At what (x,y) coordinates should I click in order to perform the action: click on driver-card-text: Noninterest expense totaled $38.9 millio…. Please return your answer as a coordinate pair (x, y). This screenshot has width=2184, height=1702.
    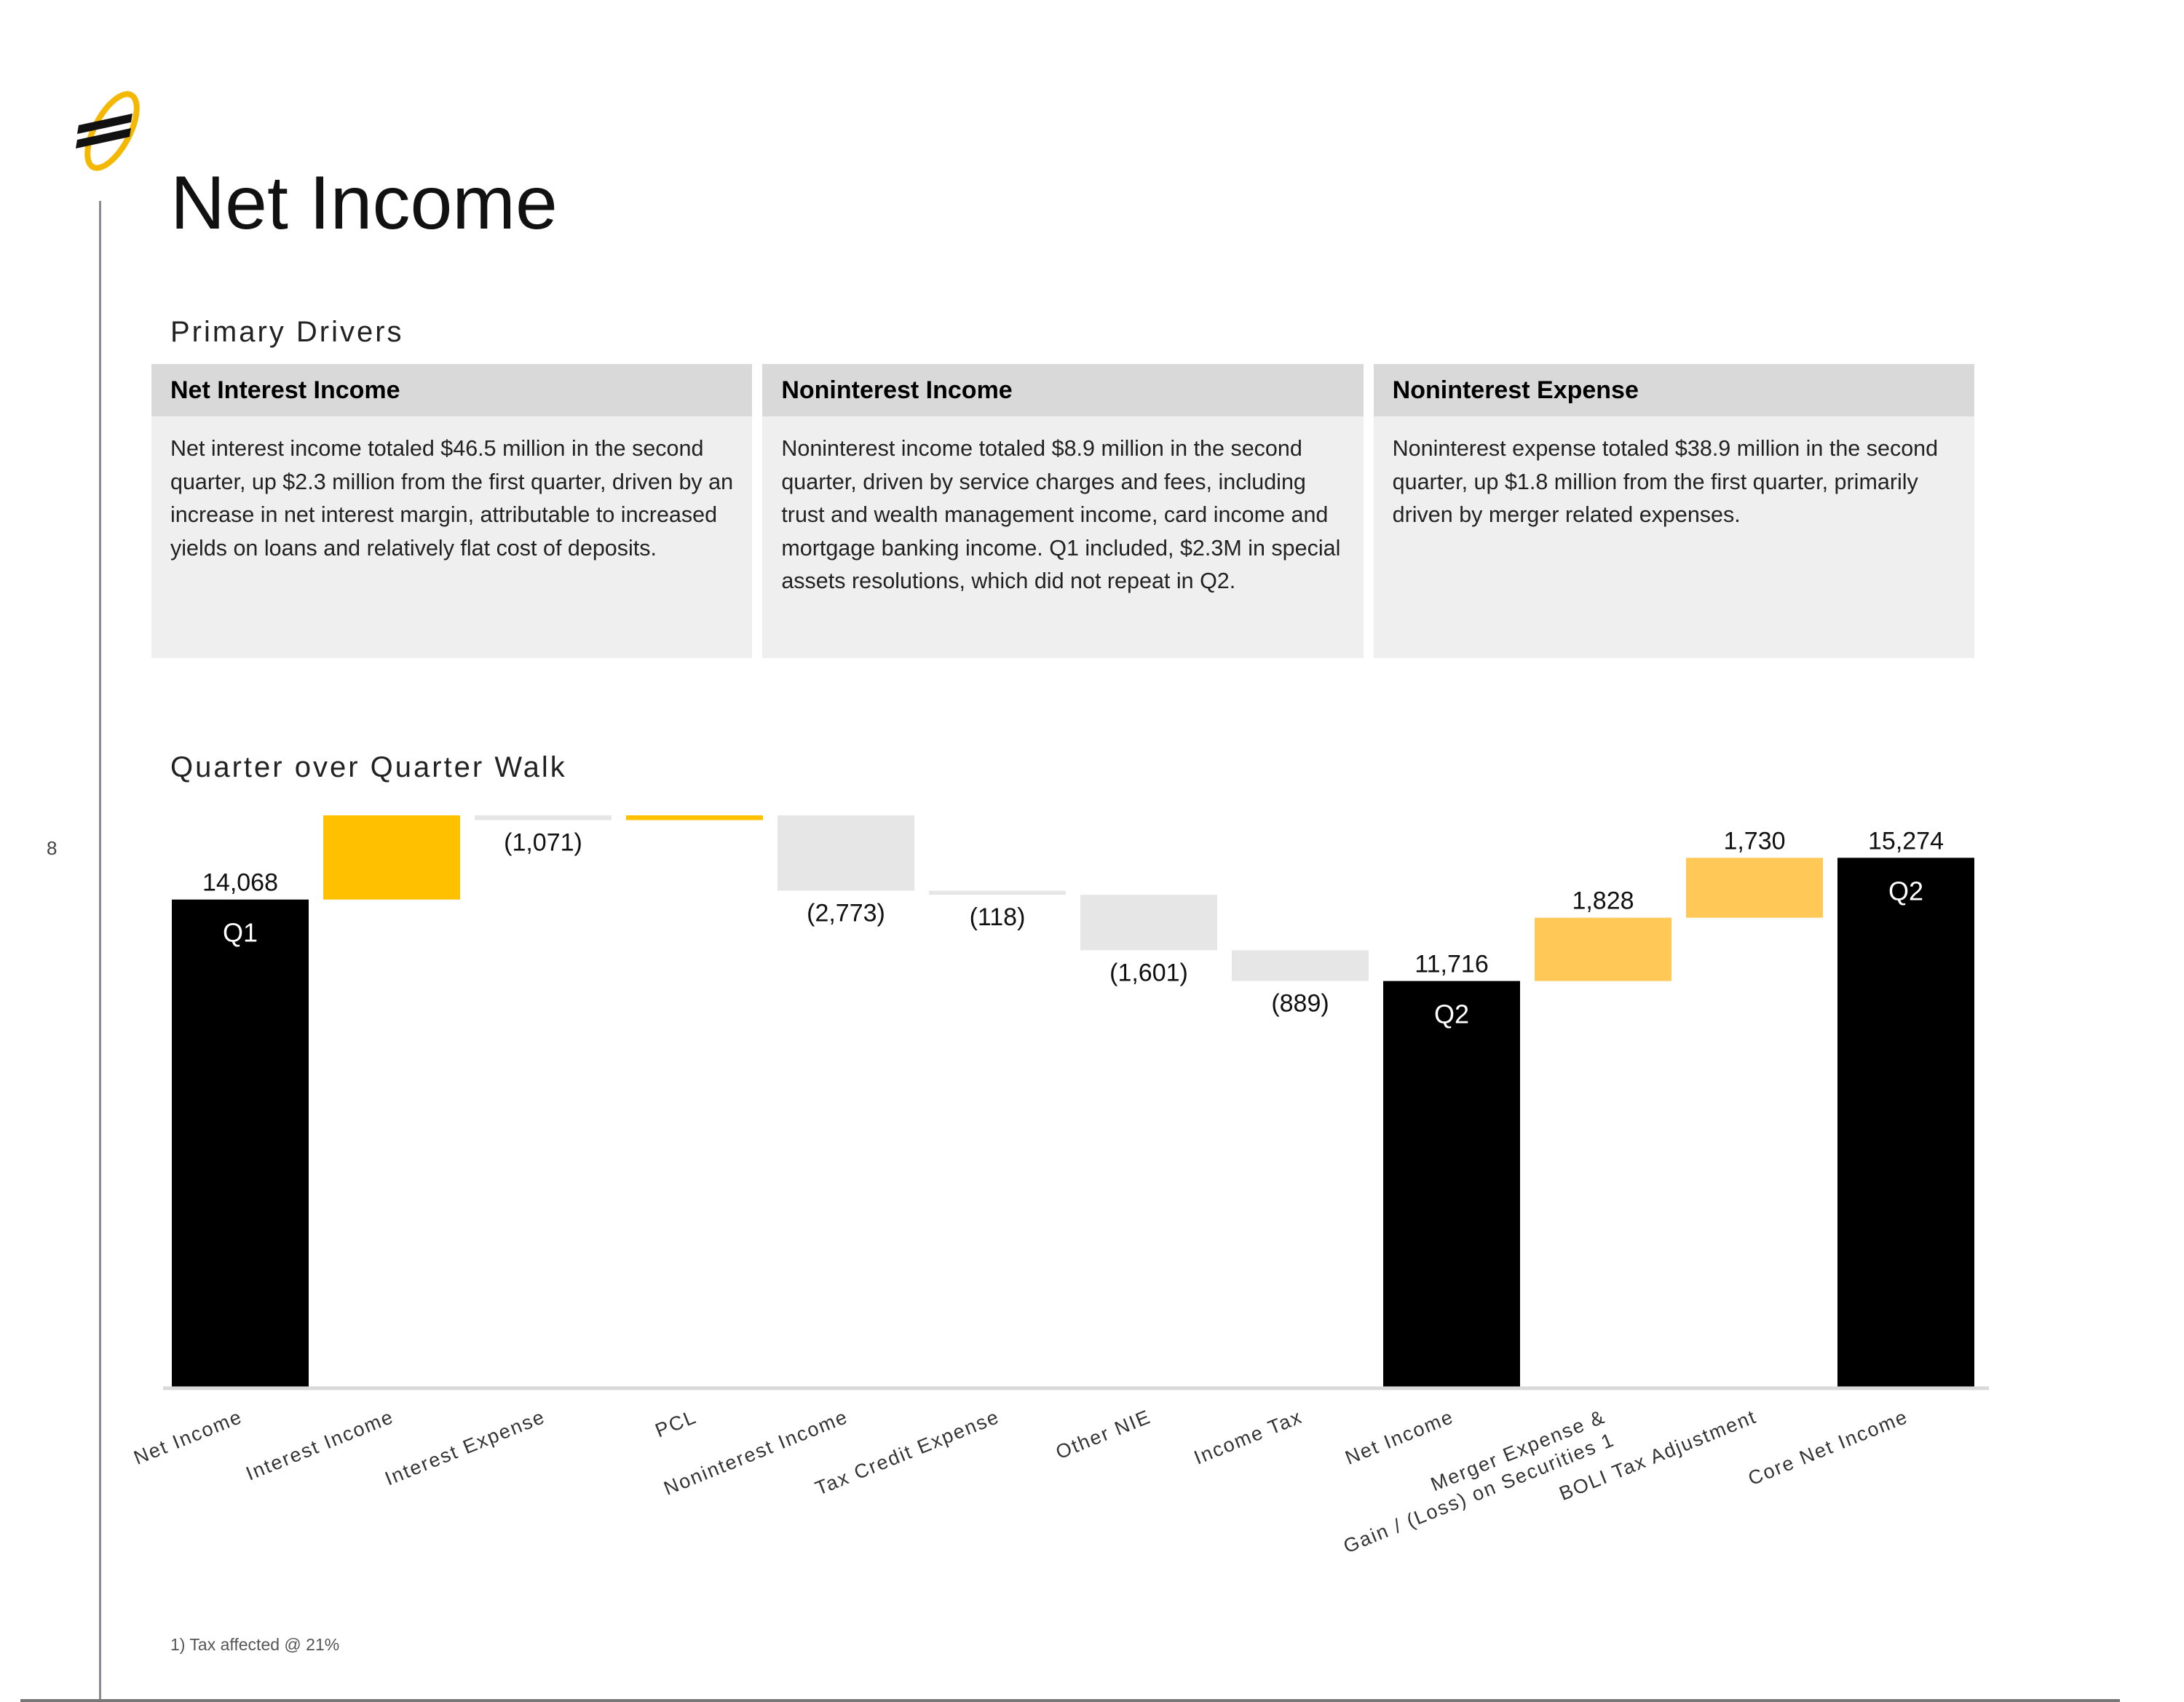
    Looking at the image, I should click on (1665, 482).